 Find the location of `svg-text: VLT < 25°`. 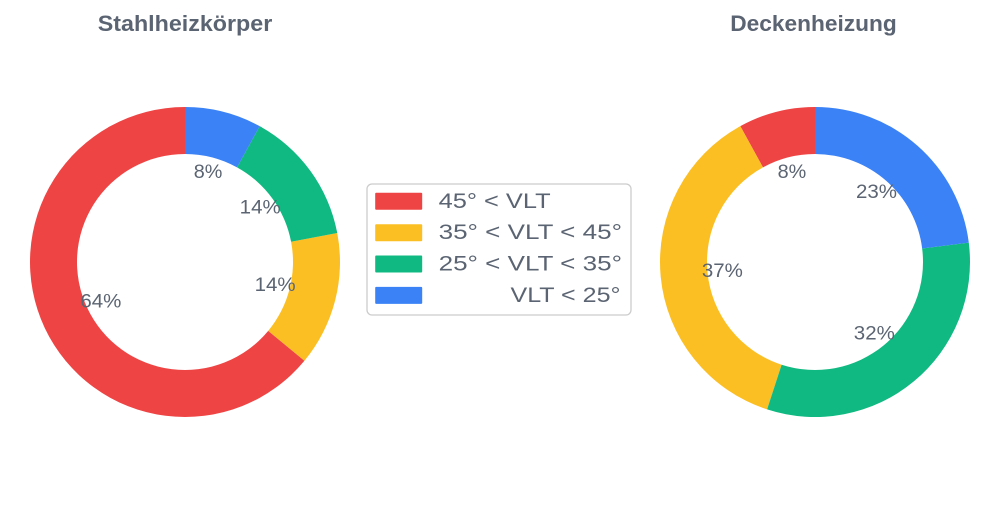

svg-text: VLT < 25° is located at coordinates (566, 295).